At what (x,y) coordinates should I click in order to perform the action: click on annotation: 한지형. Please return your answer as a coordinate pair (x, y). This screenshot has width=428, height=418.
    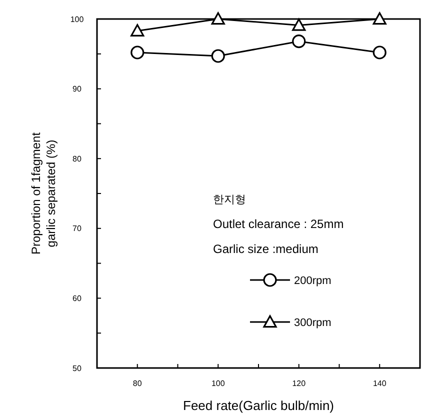
    Looking at the image, I should click on (229, 200).